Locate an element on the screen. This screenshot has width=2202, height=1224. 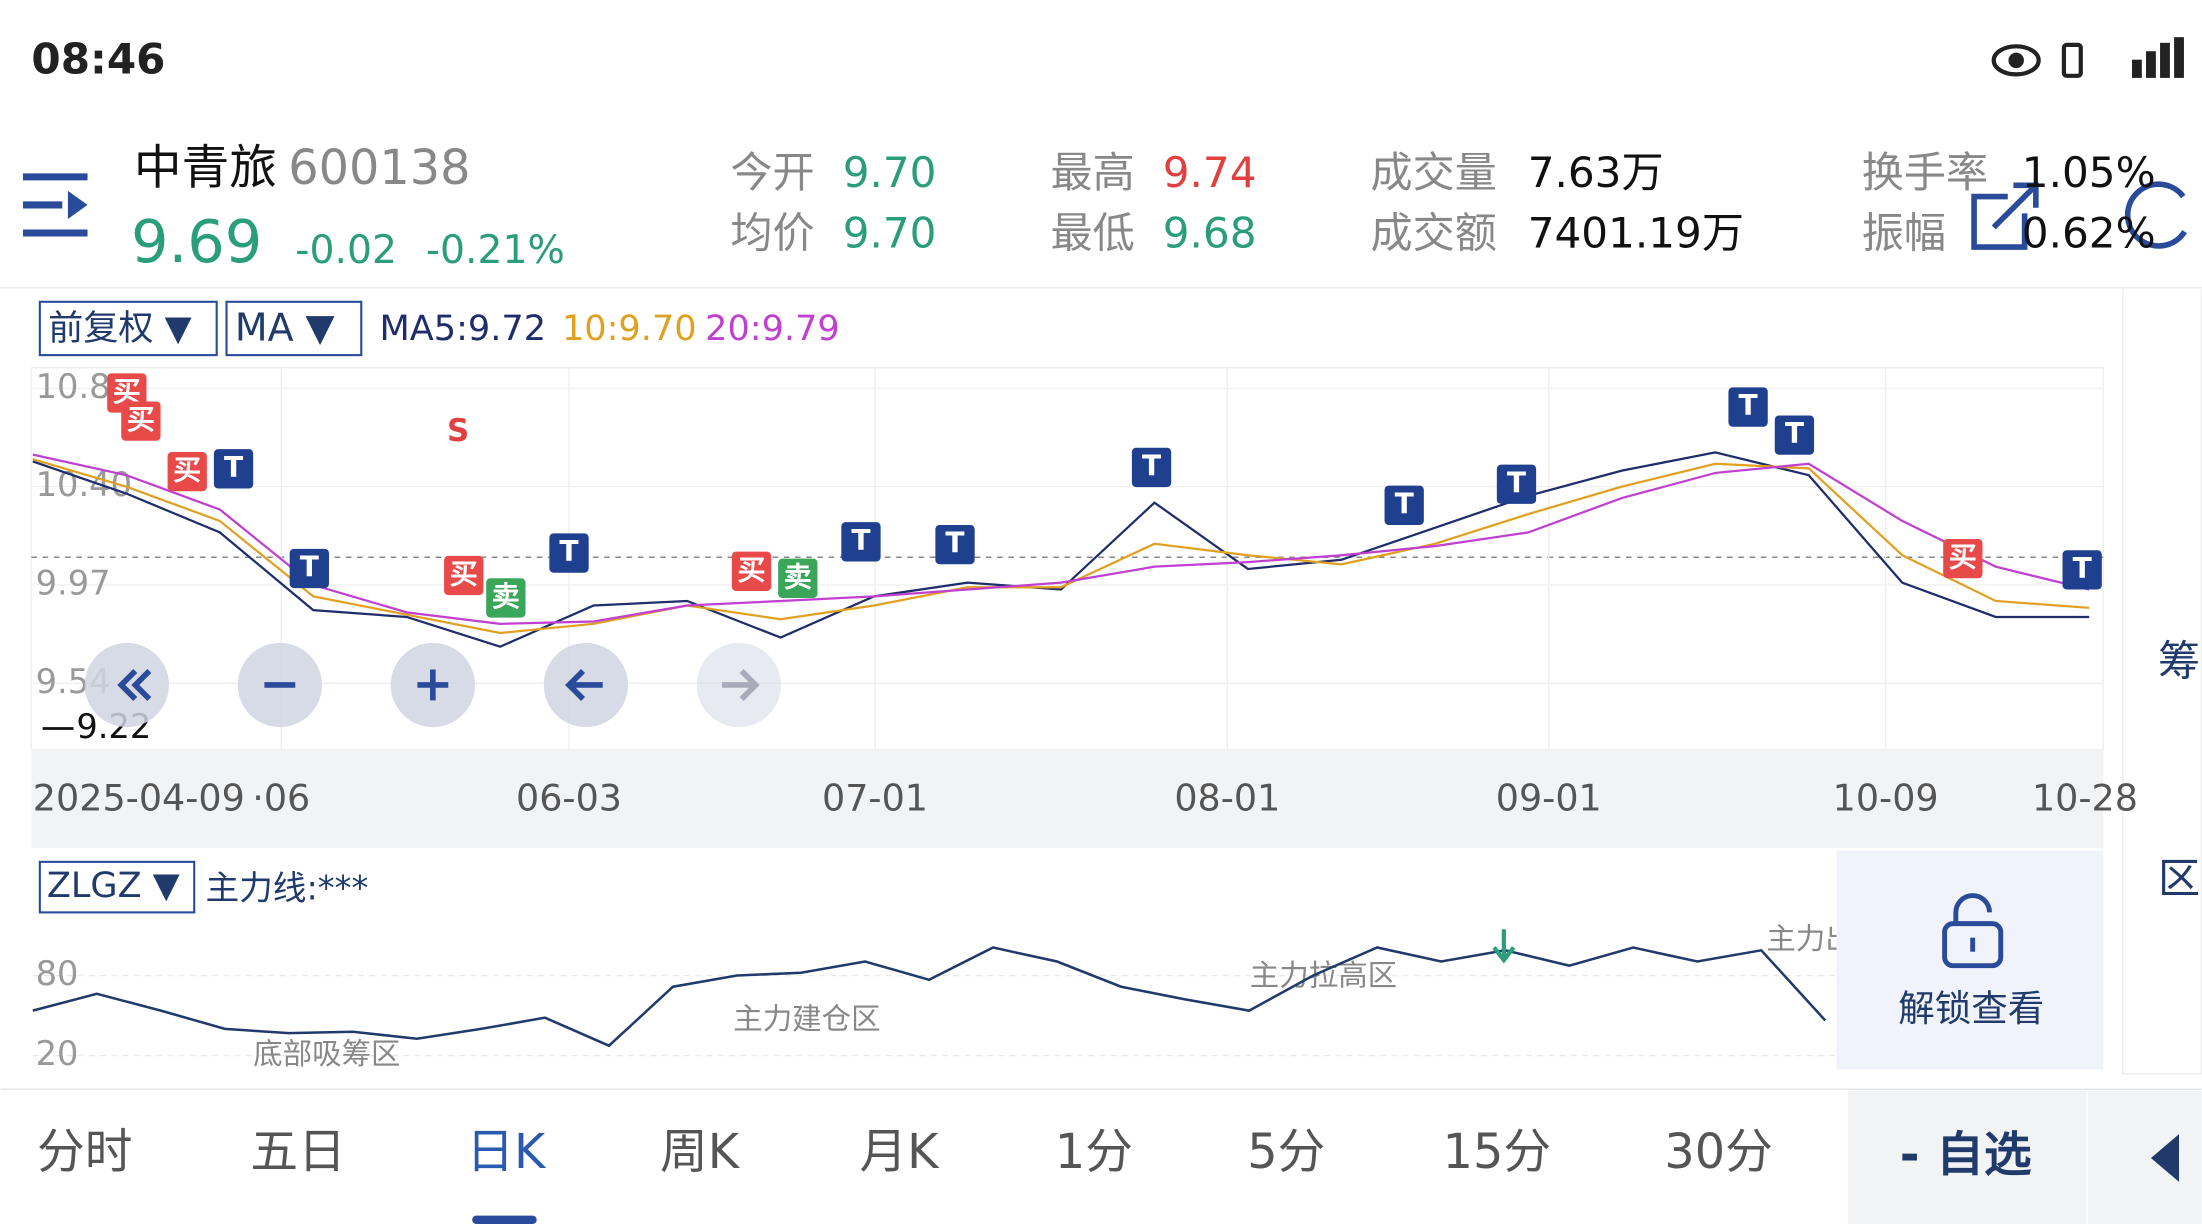
favorite-label: - 自选 is located at coordinates (1966, 1155).